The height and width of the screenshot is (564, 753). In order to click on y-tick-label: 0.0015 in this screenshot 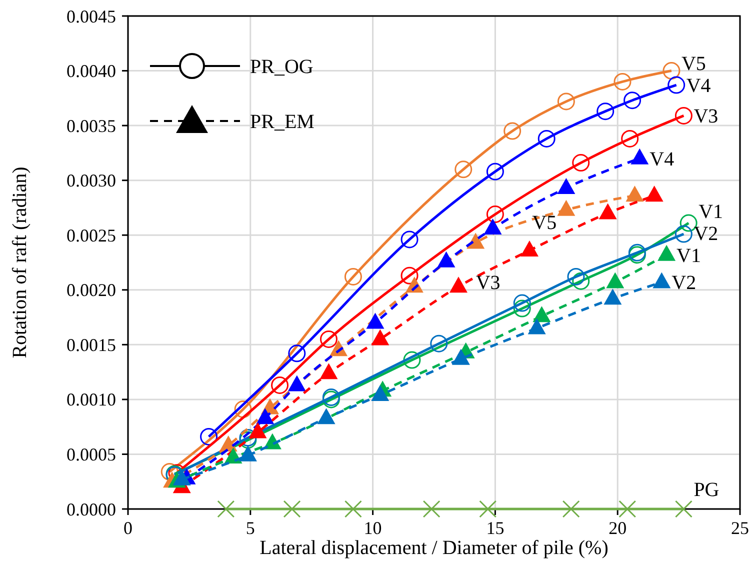, I will do `click(91, 344)`.